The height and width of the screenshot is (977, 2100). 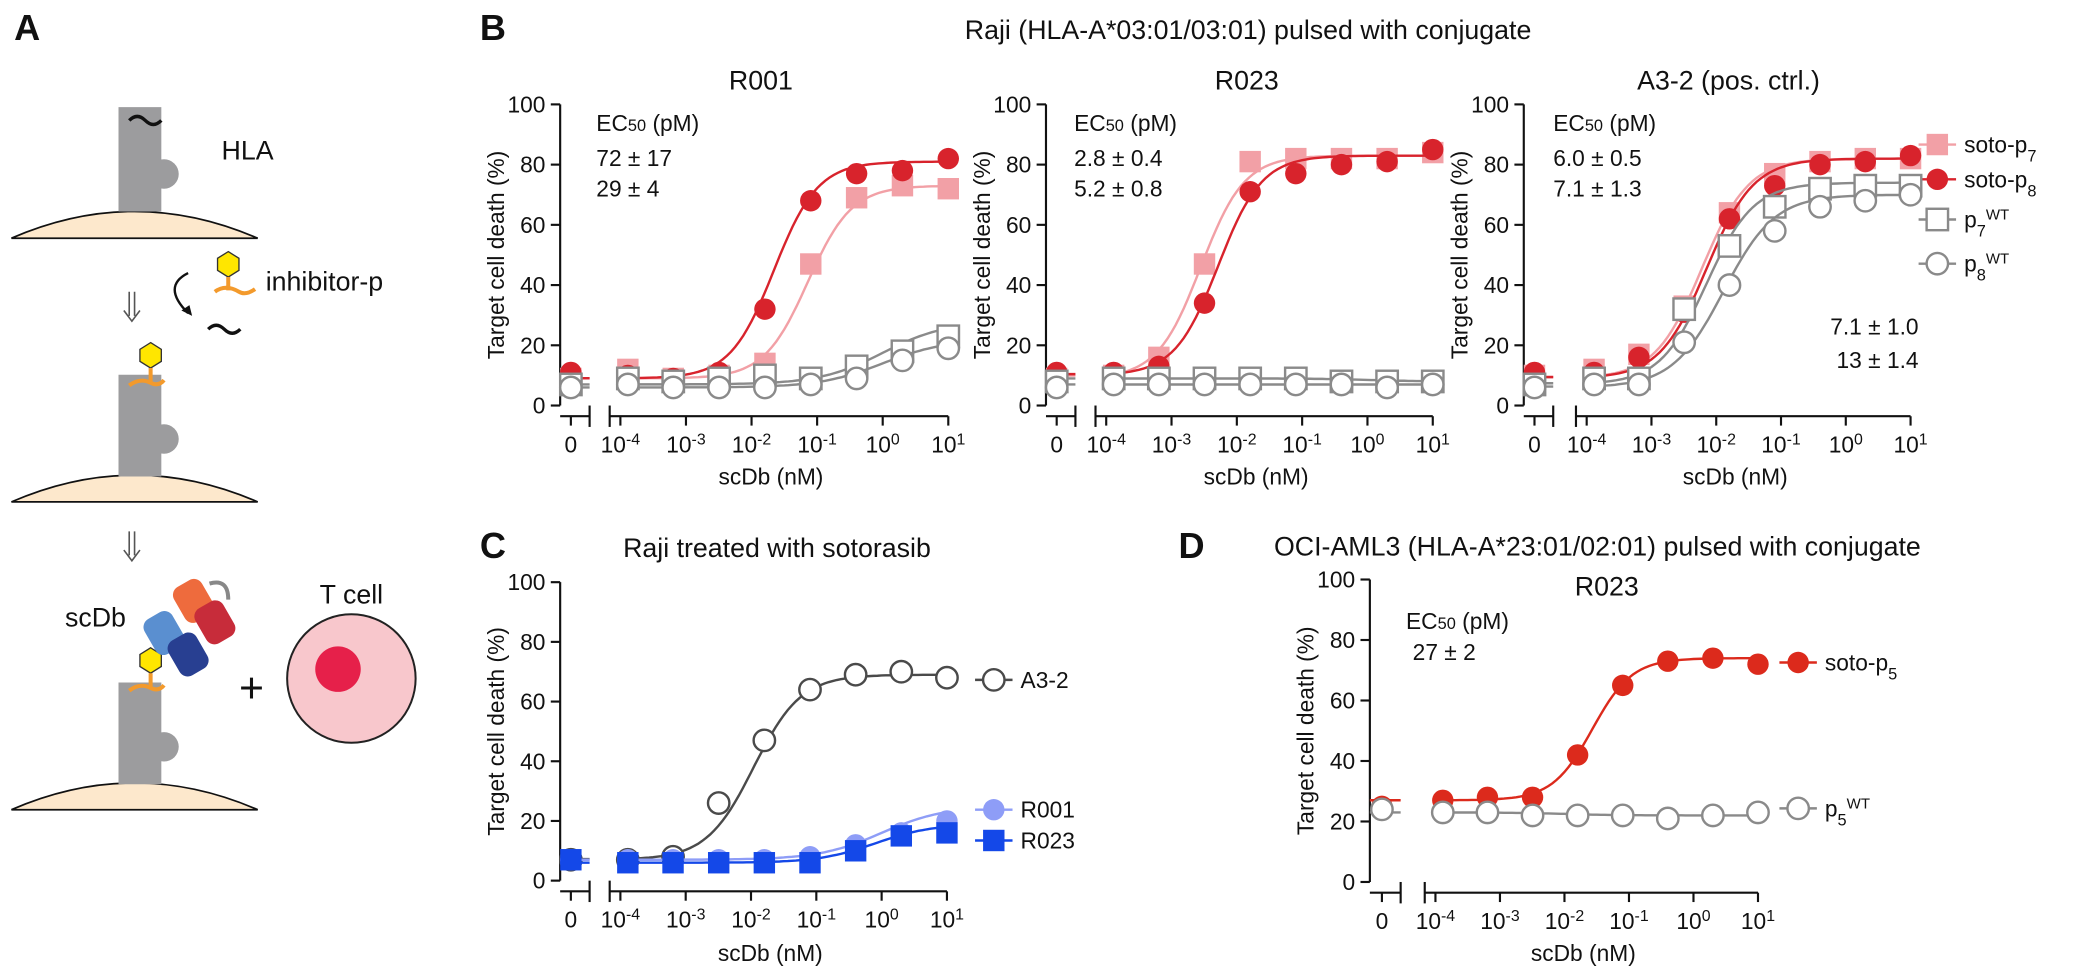 What do you see at coordinates (248, 150) in the screenshot?
I see `label: HLA` at bounding box center [248, 150].